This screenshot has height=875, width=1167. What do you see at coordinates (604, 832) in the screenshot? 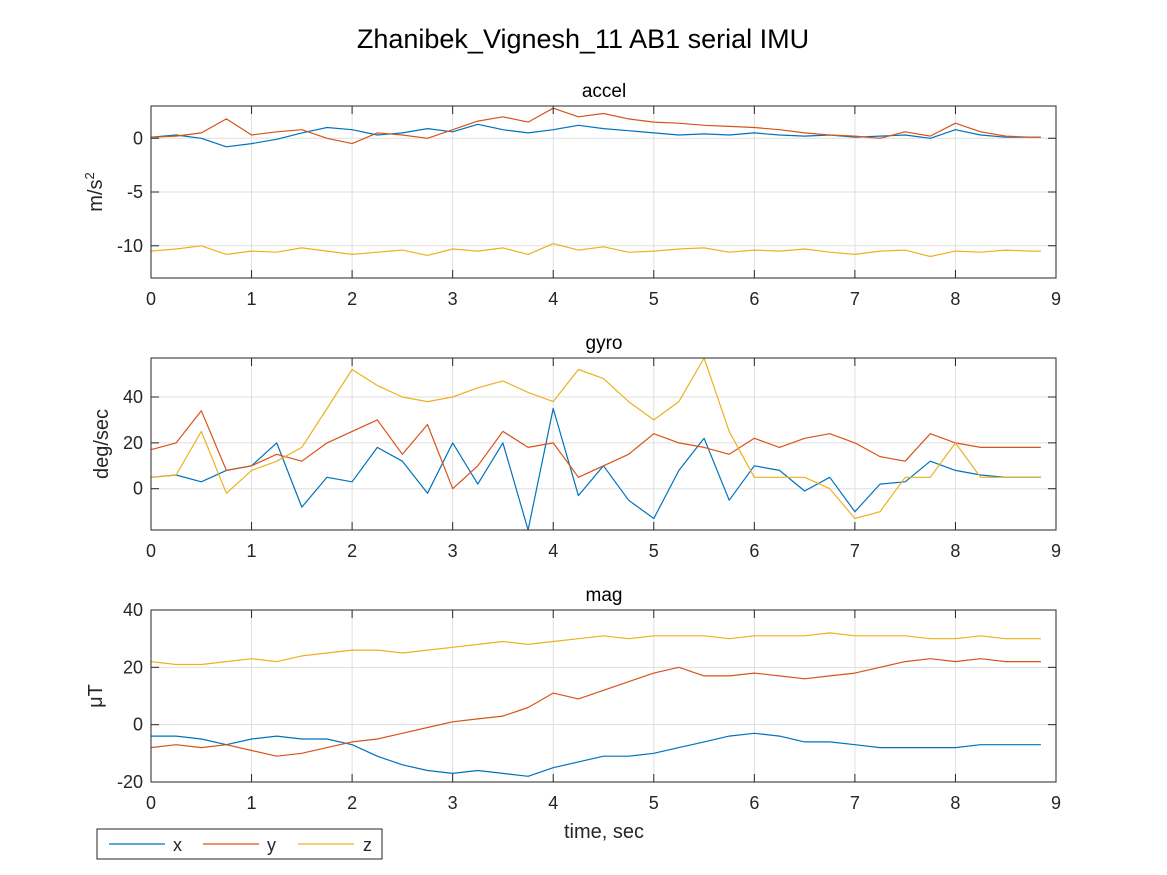
I see `mag-xlabel: time, sec` at bounding box center [604, 832].